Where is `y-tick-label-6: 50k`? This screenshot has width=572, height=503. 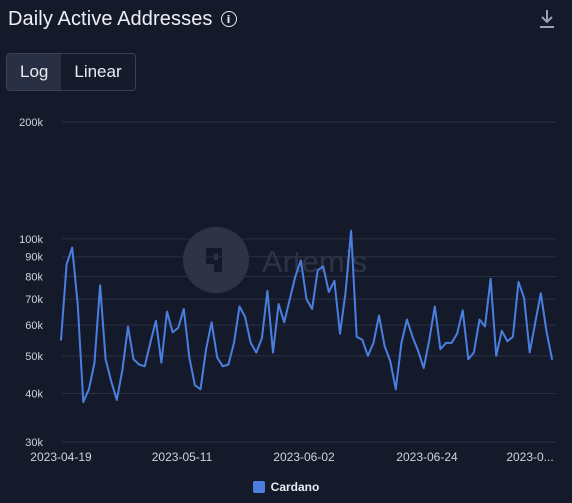 y-tick-label-6: 50k is located at coordinates (34, 357).